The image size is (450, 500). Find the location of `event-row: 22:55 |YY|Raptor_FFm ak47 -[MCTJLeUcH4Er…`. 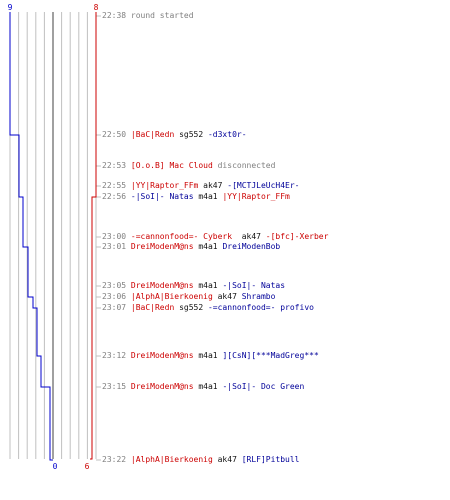

event-row: 22:55 |YY|Raptor_FFm ak47 -[MCTJLeUcH4Er… is located at coordinates (201, 186).